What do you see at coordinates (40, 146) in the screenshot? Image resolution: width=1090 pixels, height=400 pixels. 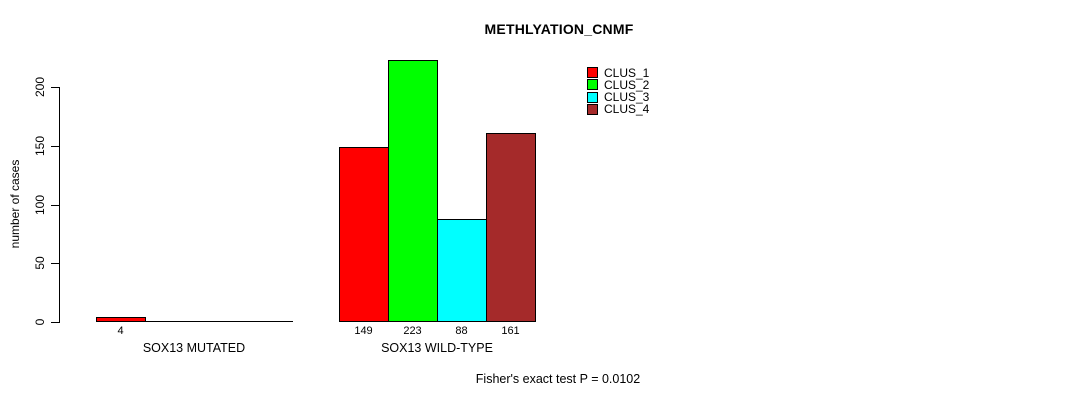 I see `y-axis-tick-label: 150` at bounding box center [40, 146].